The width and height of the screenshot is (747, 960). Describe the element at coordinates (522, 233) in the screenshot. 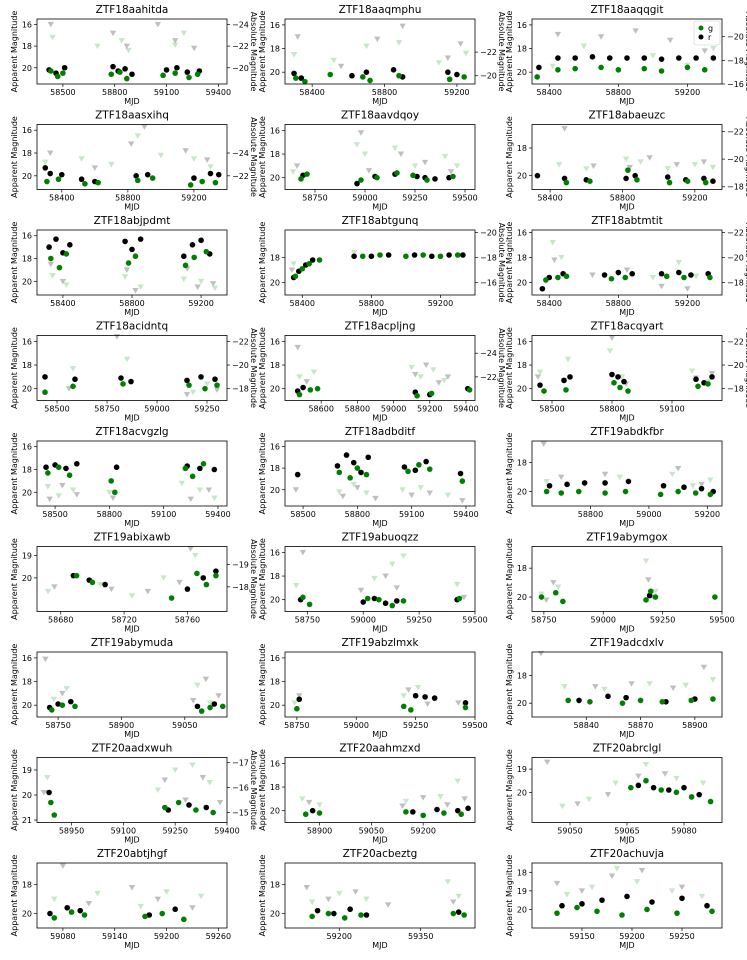

I see `y-tick-label: 16` at that location.